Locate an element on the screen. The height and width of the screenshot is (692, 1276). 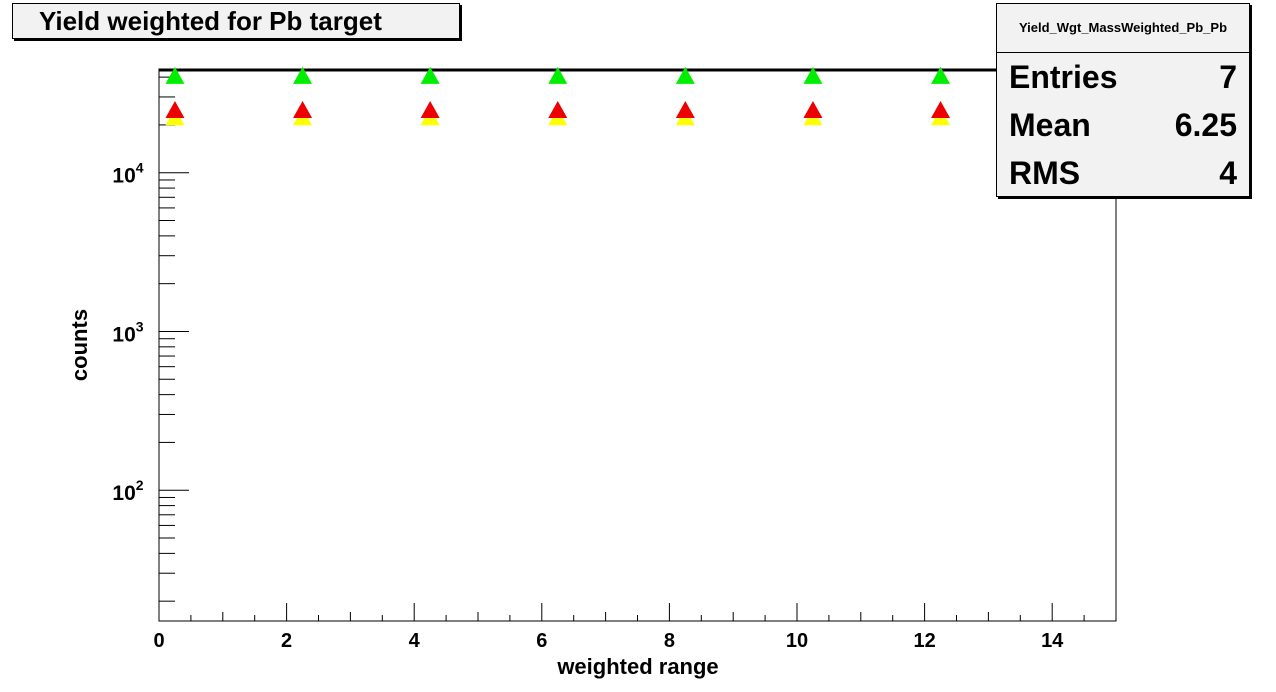
stats-row-rms: RMS 4 is located at coordinates (1123, 173).